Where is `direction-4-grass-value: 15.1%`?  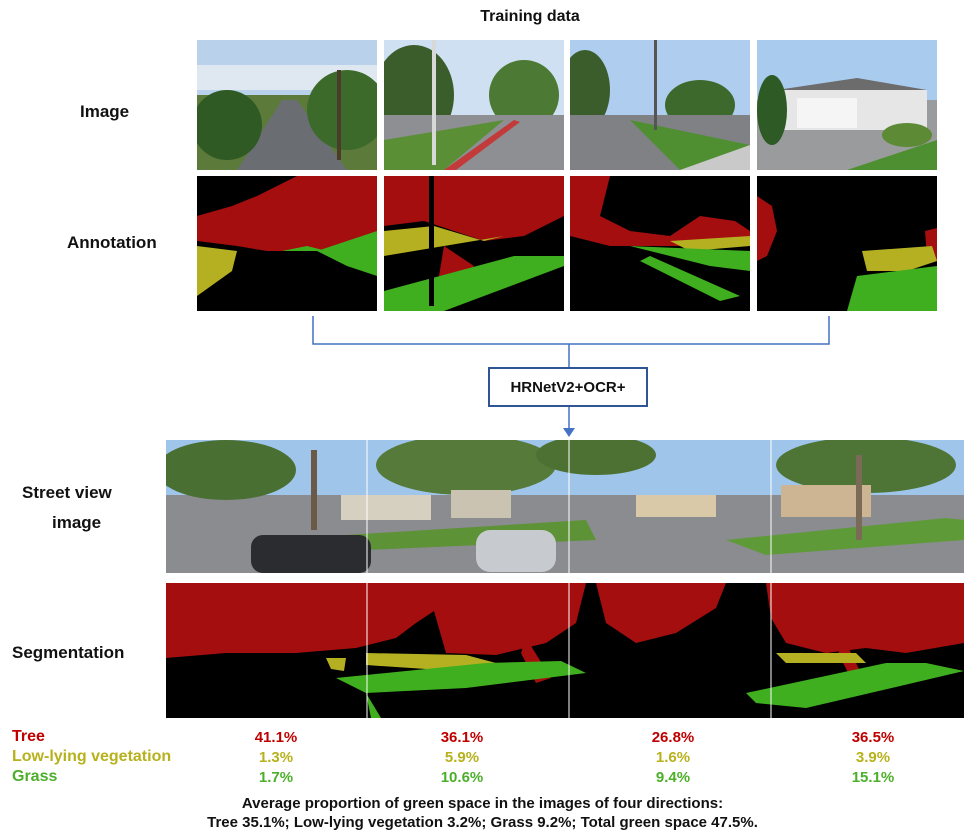 direction-4-grass-value: 15.1% is located at coordinates (873, 777).